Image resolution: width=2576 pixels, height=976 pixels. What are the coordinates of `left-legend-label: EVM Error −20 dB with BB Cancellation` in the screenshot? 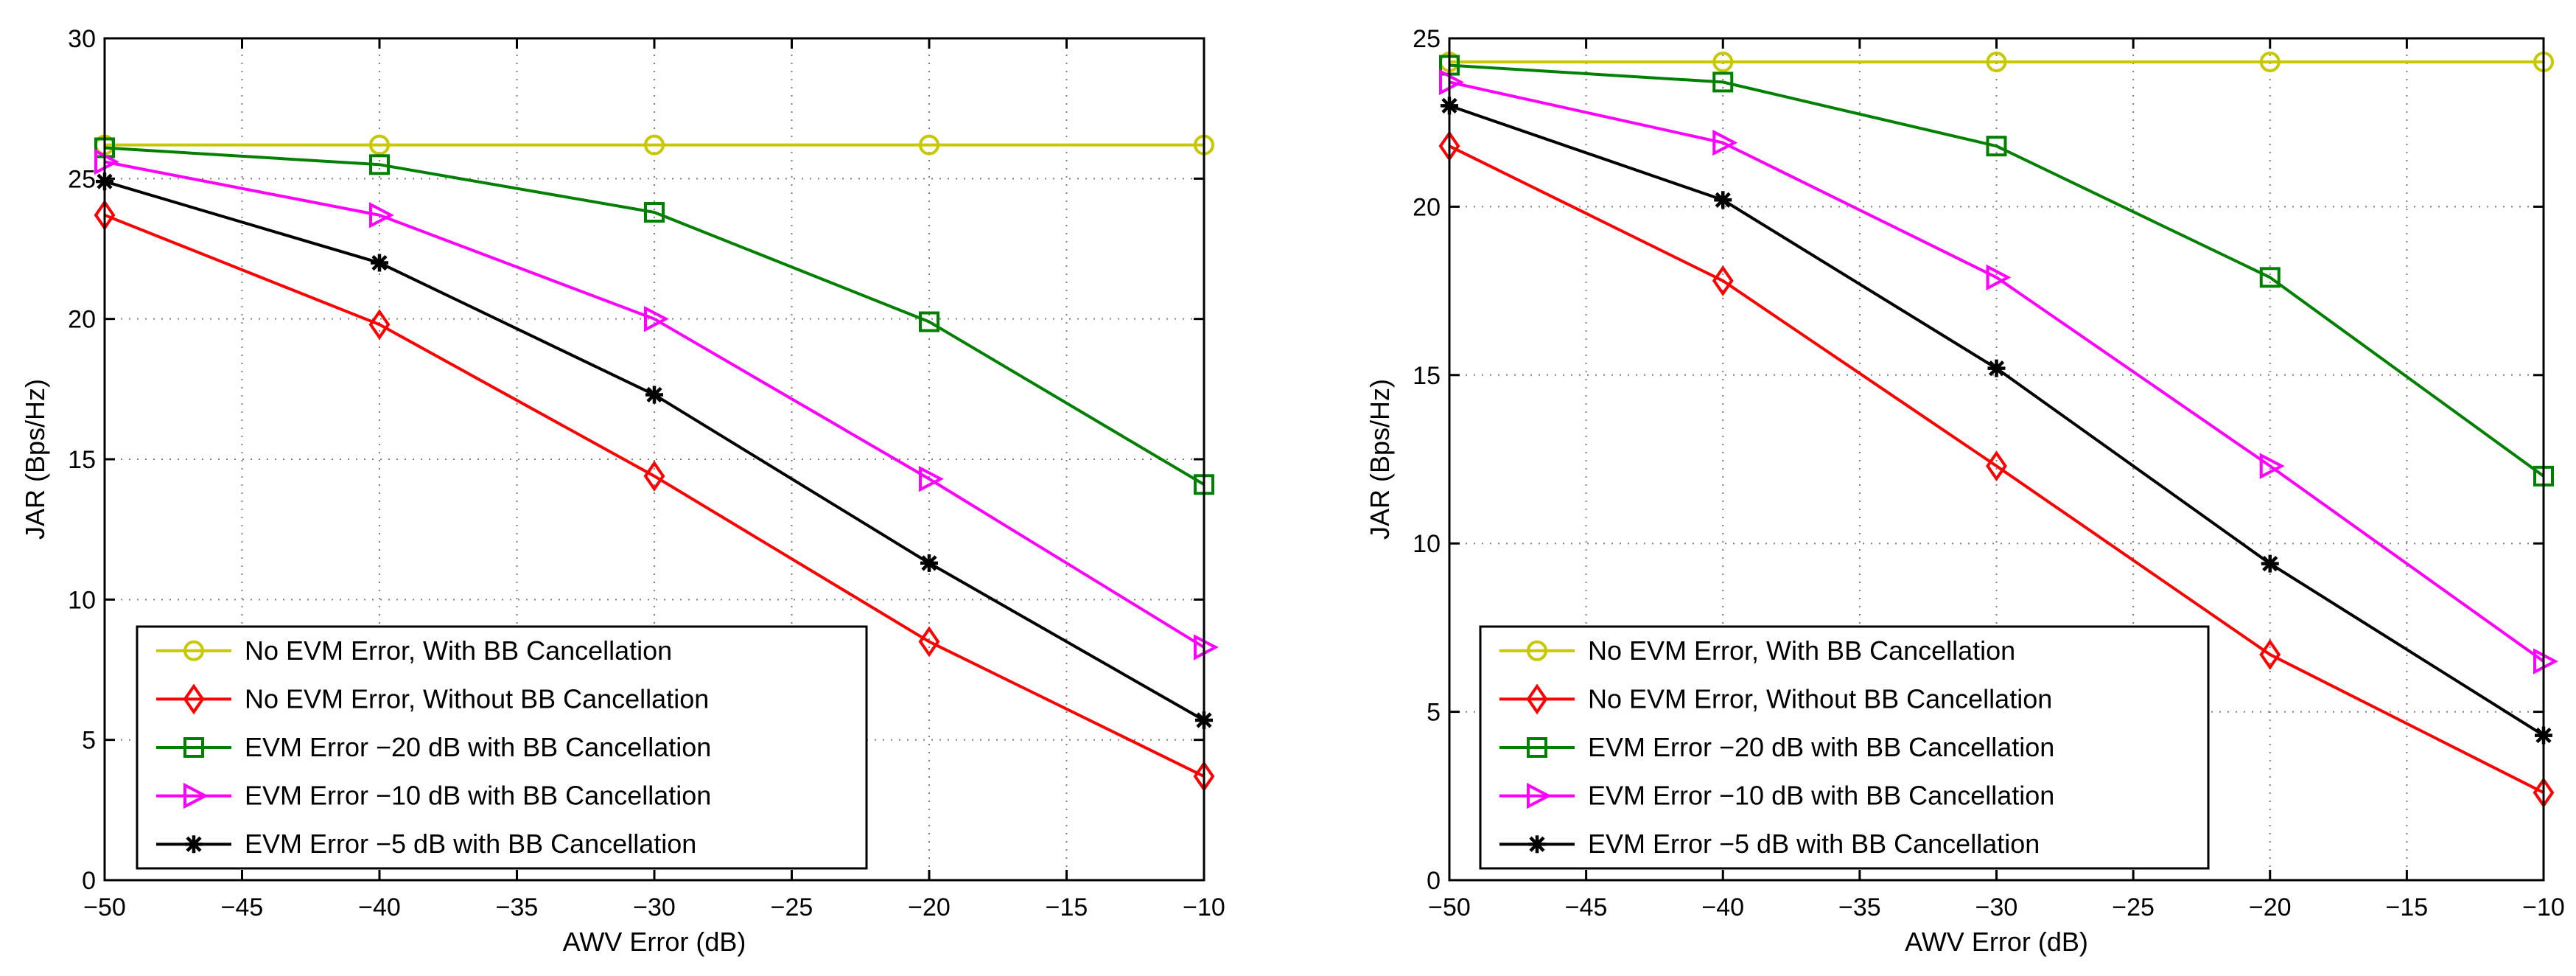 It's located at (478, 747).